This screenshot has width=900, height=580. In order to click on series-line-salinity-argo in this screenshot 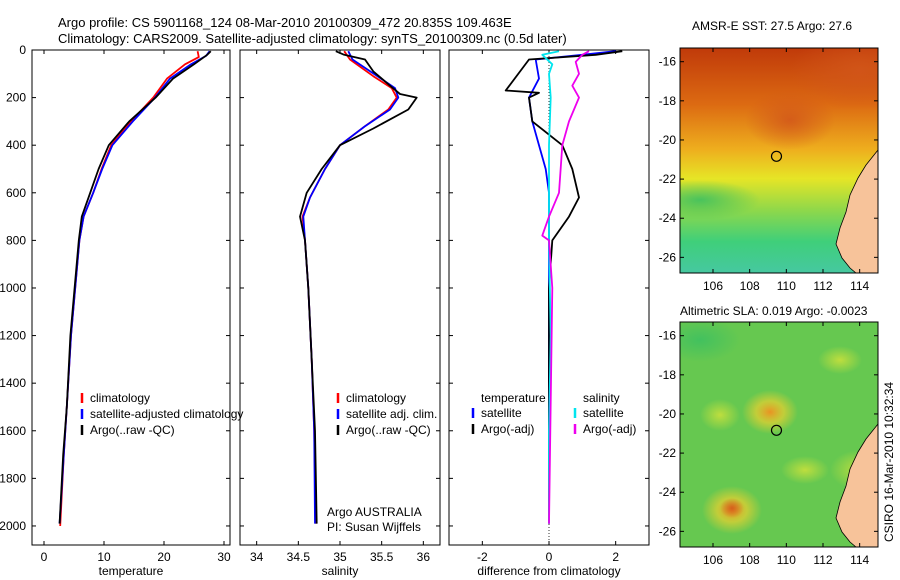, I will do `click(565, 287)`.